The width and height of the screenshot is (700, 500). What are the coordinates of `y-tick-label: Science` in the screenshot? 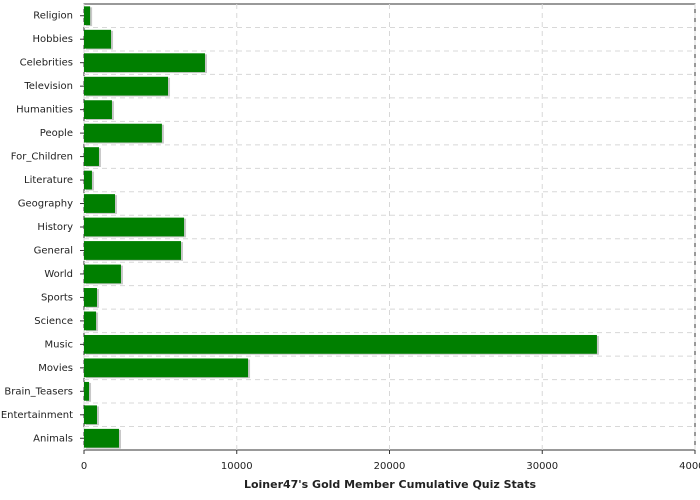 It's located at (53, 321).